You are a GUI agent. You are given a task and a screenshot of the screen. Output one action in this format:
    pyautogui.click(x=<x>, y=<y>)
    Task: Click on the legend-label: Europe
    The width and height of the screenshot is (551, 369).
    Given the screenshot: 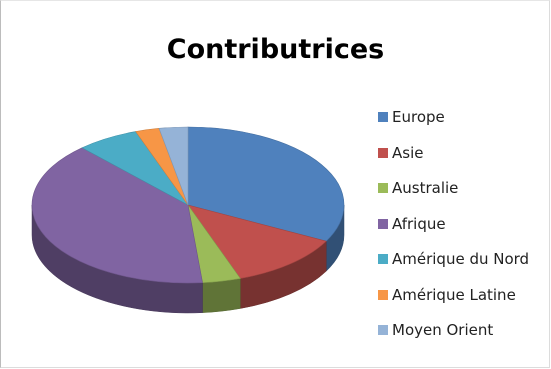 What is the action you would take?
    pyautogui.click(x=418, y=117)
    